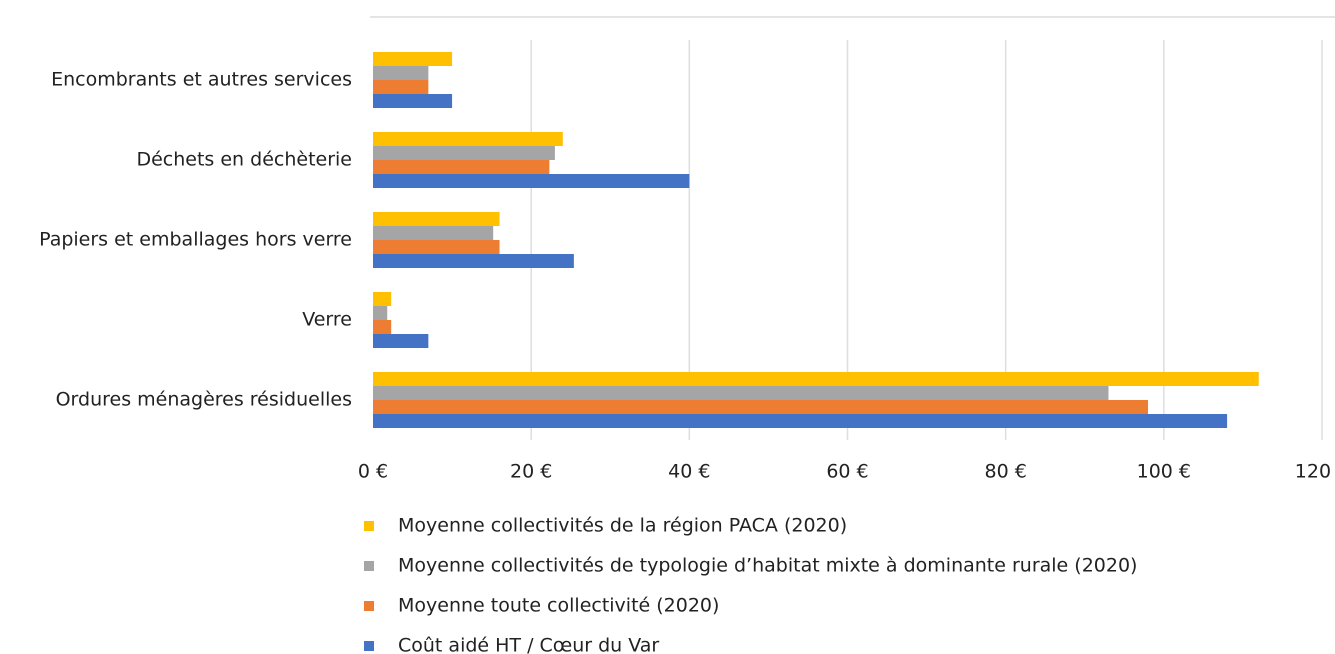 The height and width of the screenshot is (654, 1335). Describe the element at coordinates (327, 320) in the screenshot. I see `y-tick-label: Verre` at that location.